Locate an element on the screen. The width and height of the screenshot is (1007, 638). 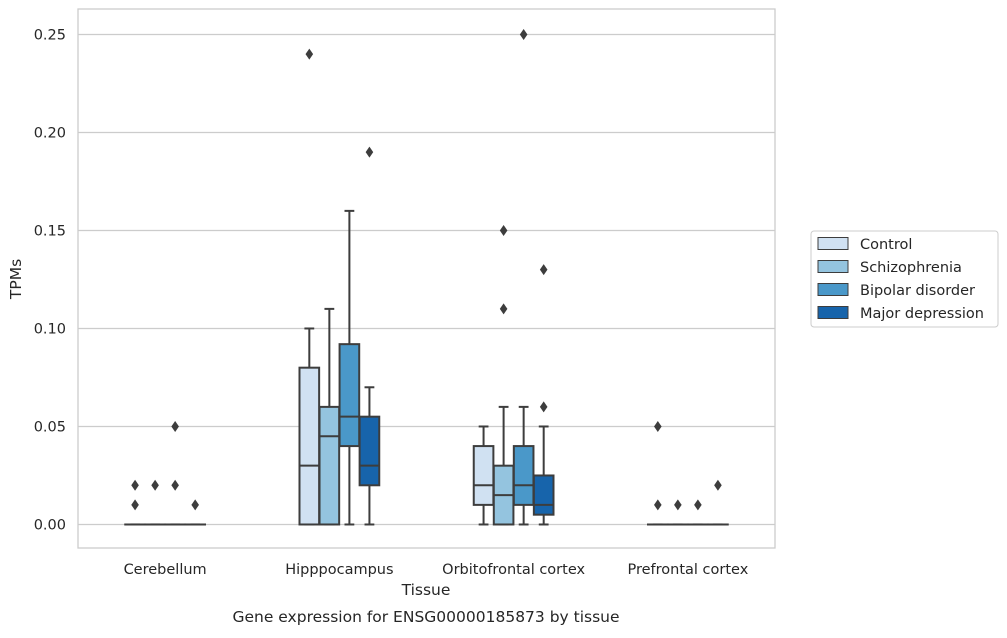
x-tick-label: Prefrontal cortex is located at coordinates (687, 570).